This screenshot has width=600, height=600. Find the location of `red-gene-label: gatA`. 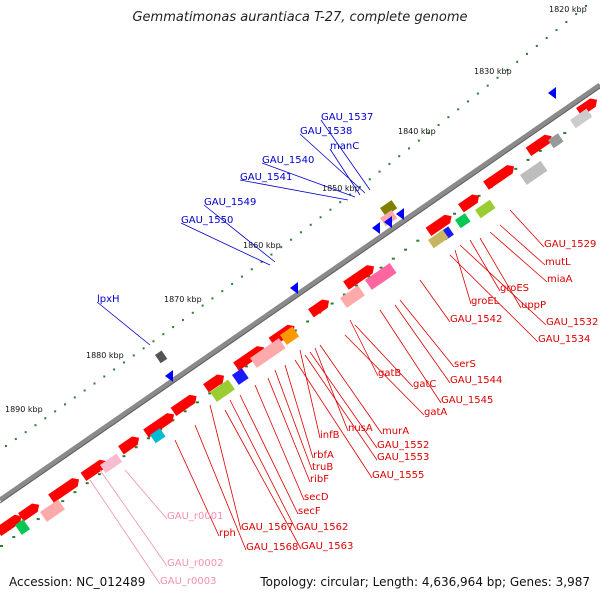

red-gene-label: gatA is located at coordinates (435, 412).